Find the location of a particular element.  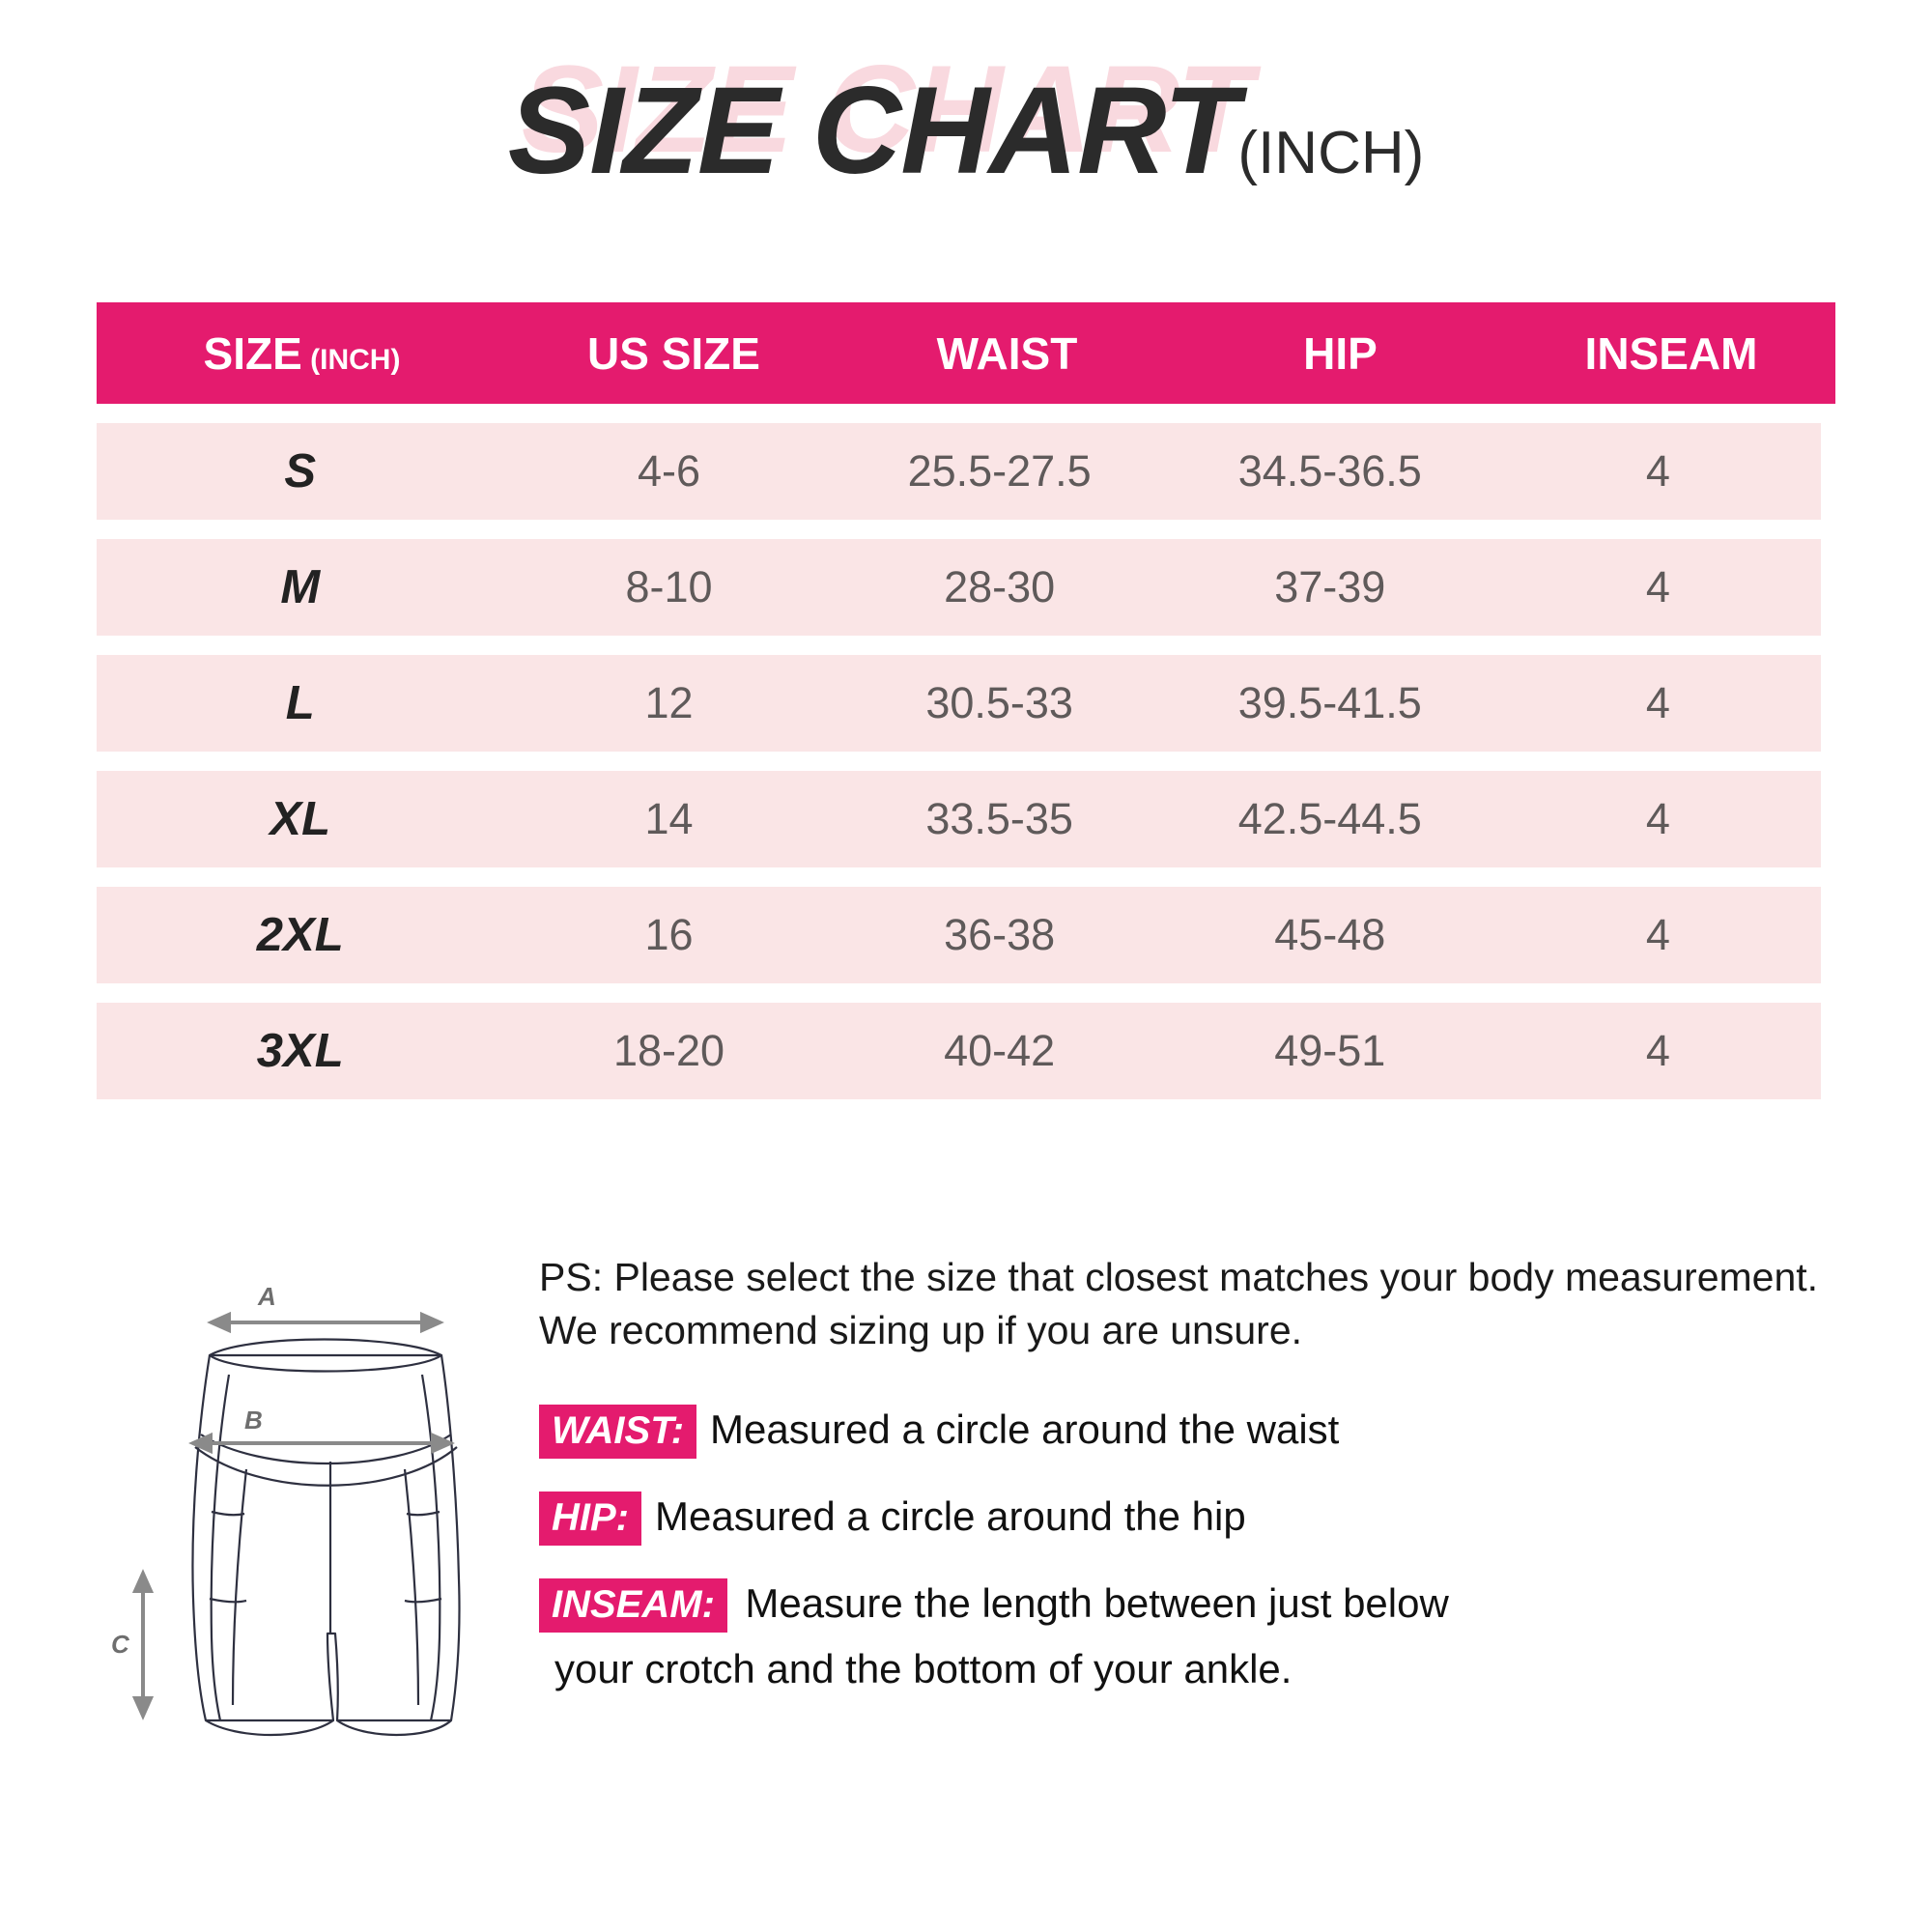

column-header-waist: WAIST is located at coordinates (1007, 353).